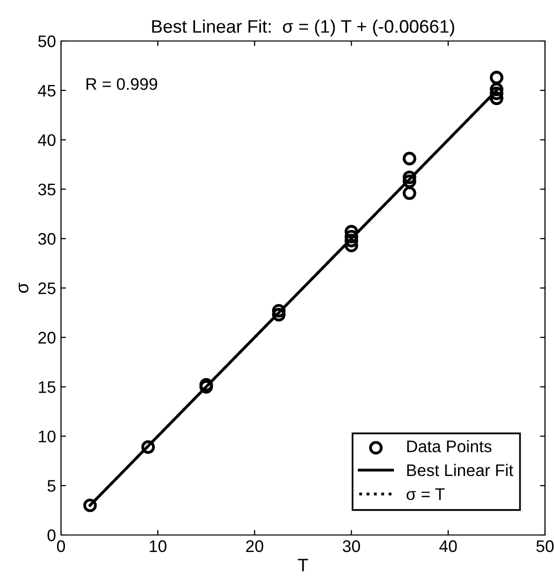 The width and height of the screenshot is (554, 581). What do you see at coordinates (303, 28) in the screenshot?
I see `chart-title: Best Linear Fit: σ = (1) T + (-0.00661)` at bounding box center [303, 28].